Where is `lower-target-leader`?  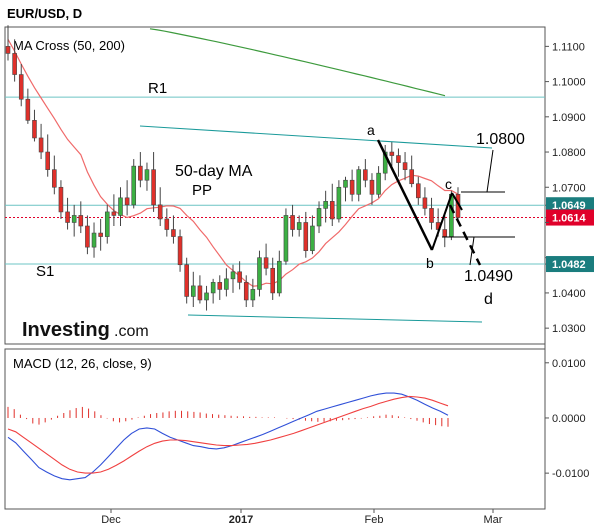
lower-target-leader is located at coordinates (472, 251).